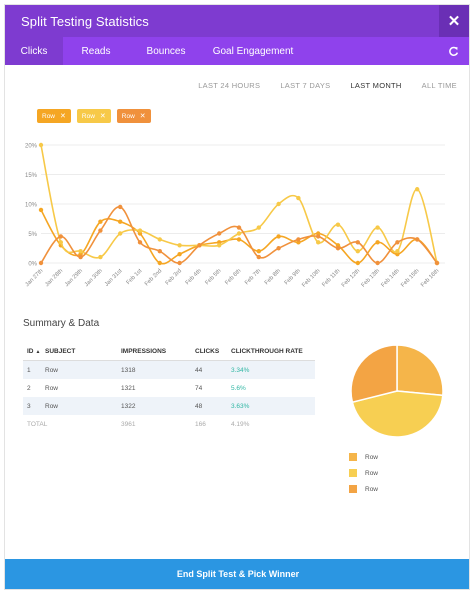  What do you see at coordinates (390, 278) in the screenshot?
I see `x-tick-label: Feb 14th` at bounding box center [390, 278].